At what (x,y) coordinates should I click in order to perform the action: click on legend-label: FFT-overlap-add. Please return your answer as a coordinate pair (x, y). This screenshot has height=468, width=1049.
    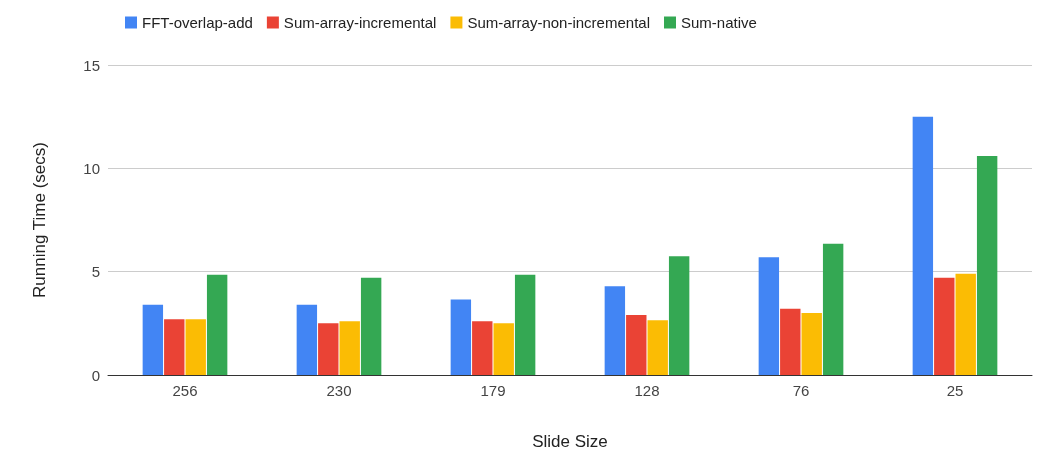
    Looking at the image, I should click on (197, 22).